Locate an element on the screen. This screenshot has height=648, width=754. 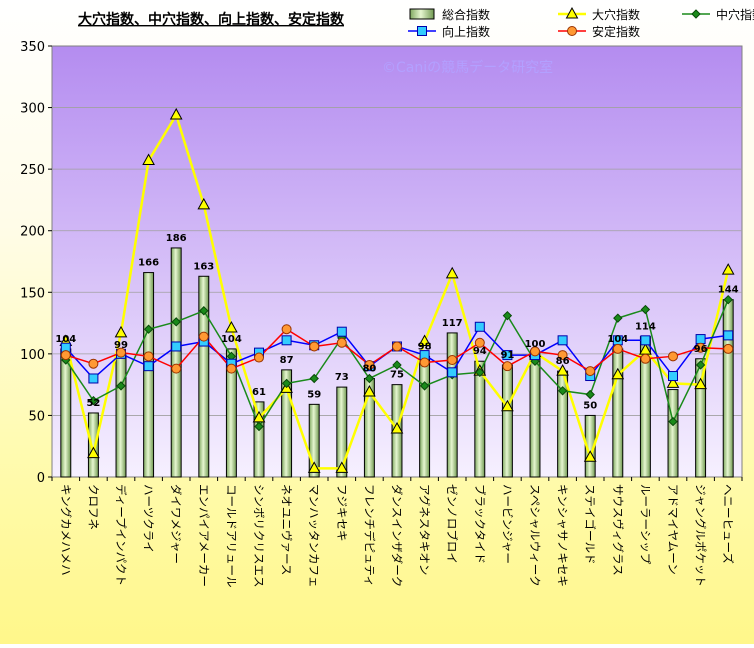
bar-data-label: 163 is located at coordinates (203, 266).